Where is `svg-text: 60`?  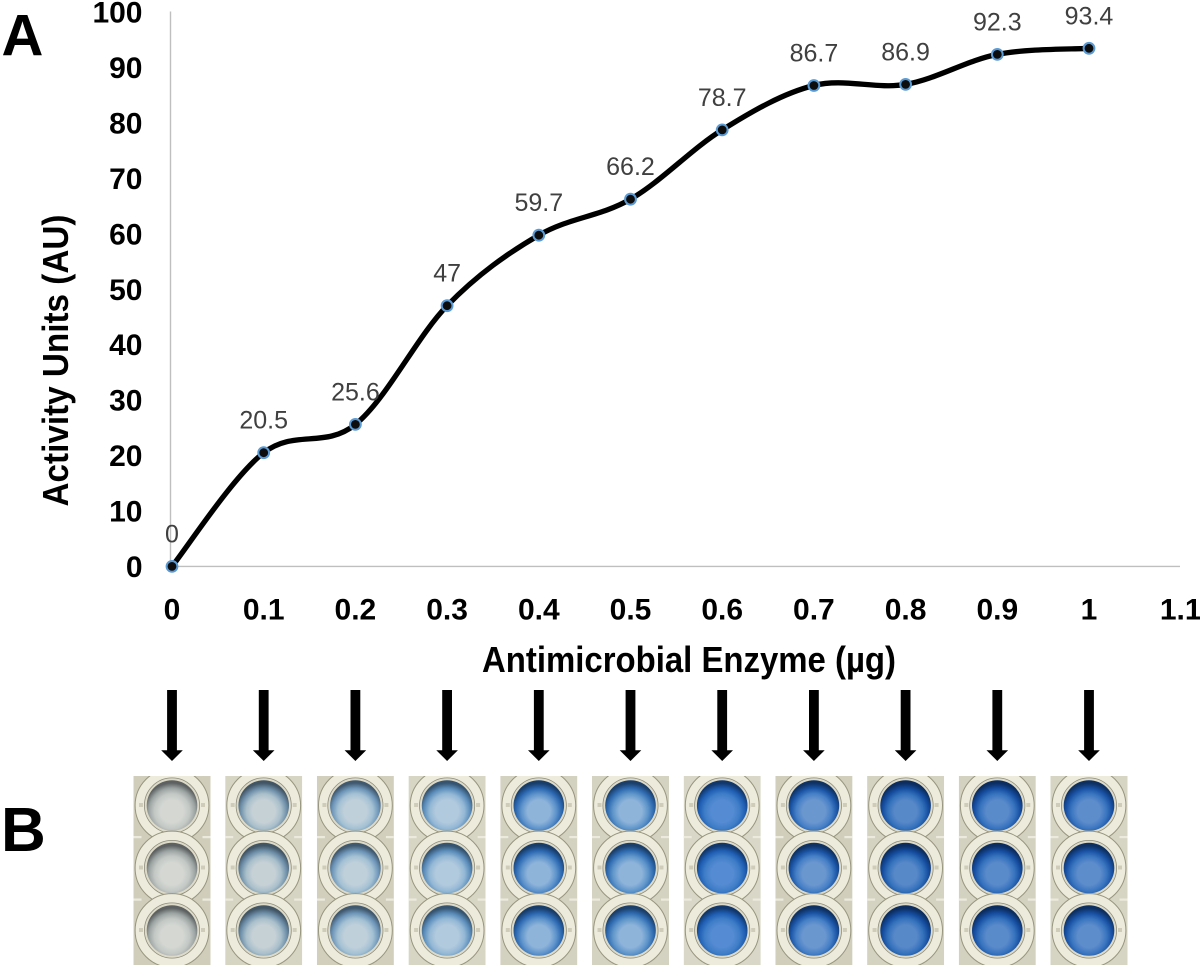
svg-text: 60 is located at coordinates (125, 234).